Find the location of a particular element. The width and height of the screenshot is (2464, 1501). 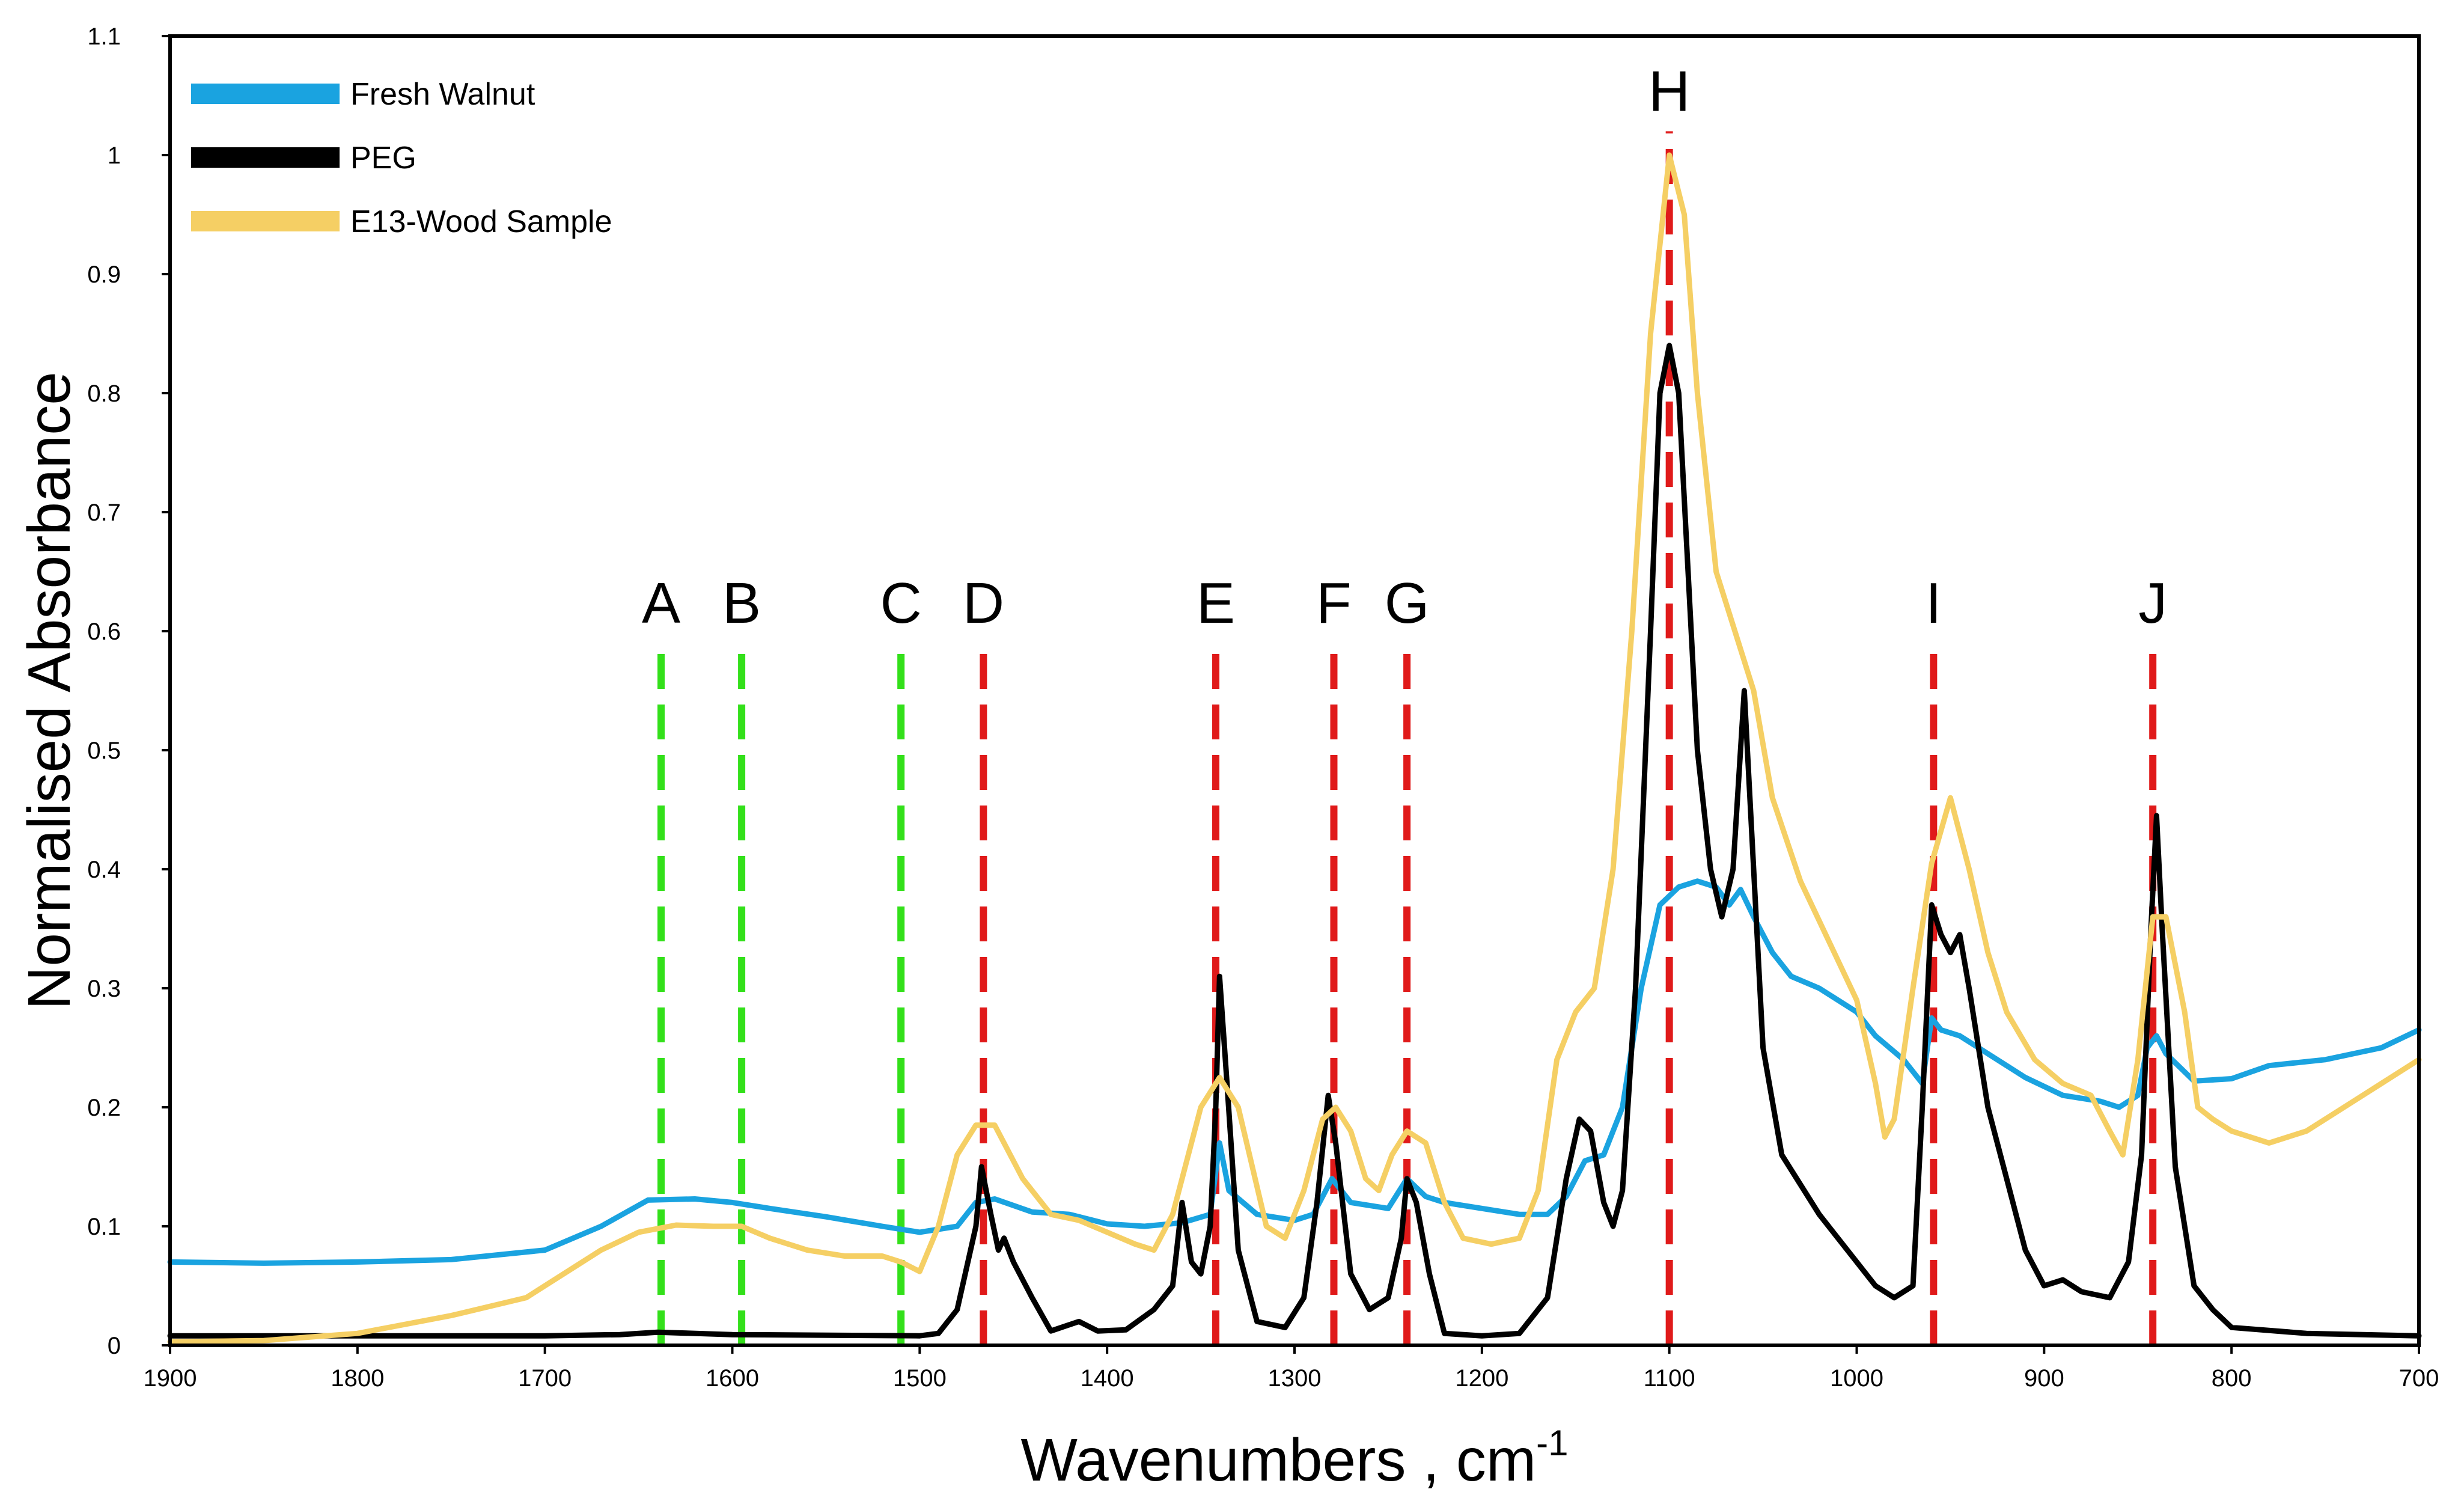

x-tick-label: 900 is located at coordinates (2044, 1378).